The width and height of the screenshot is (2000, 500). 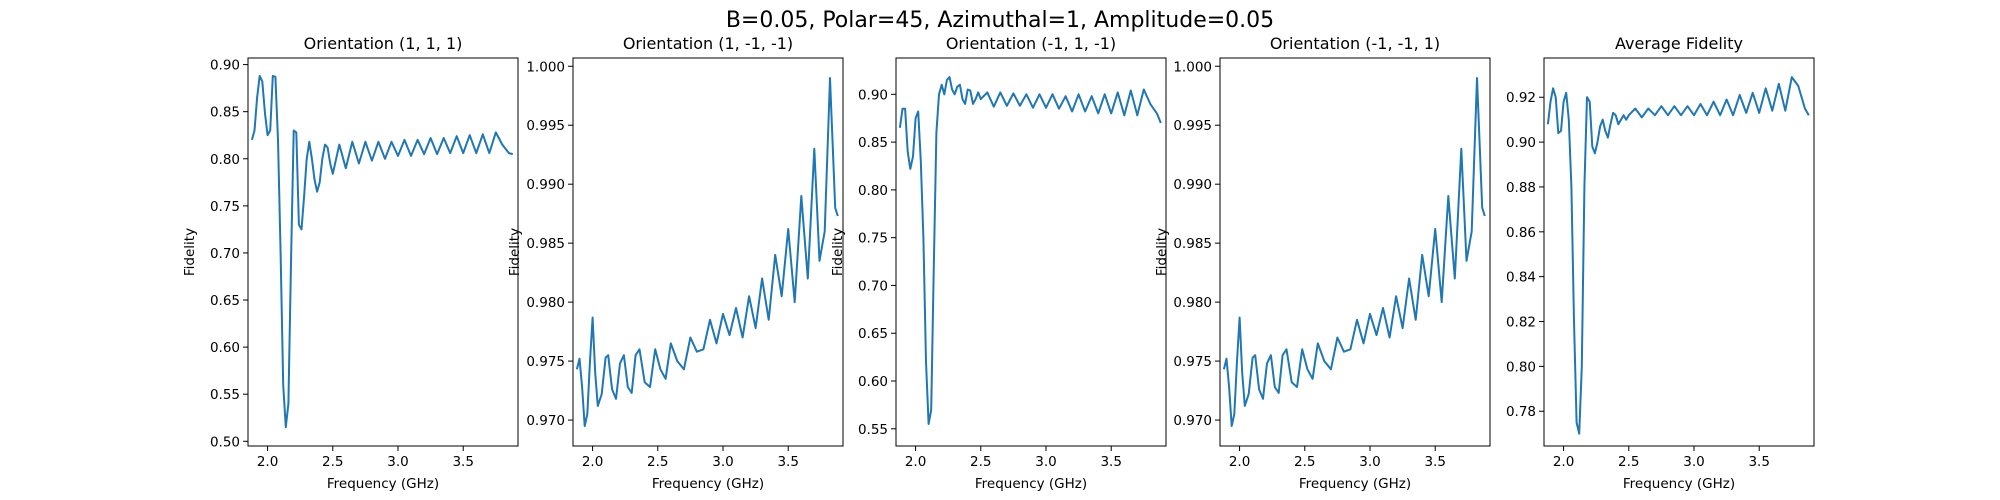 What do you see at coordinates (1031, 43) in the screenshot?
I see `panel-title: Orientation (-1, 1, -1)` at bounding box center [1031, 43].